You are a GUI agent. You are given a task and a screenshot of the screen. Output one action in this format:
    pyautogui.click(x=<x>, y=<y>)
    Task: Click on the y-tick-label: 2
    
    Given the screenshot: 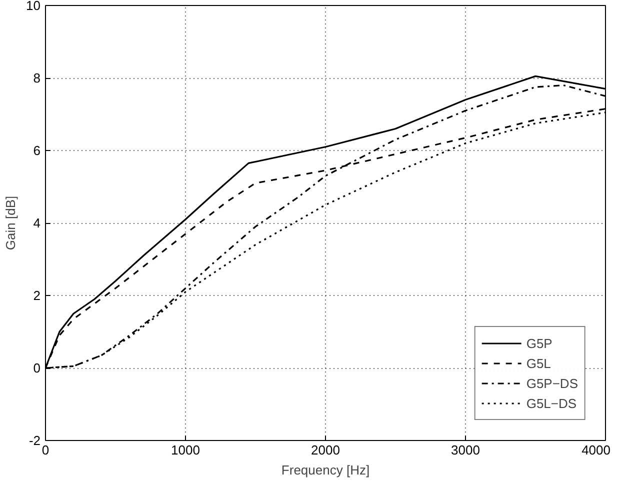 What is the action you would take?
    pyautogui.click(x=37, y=295)
    